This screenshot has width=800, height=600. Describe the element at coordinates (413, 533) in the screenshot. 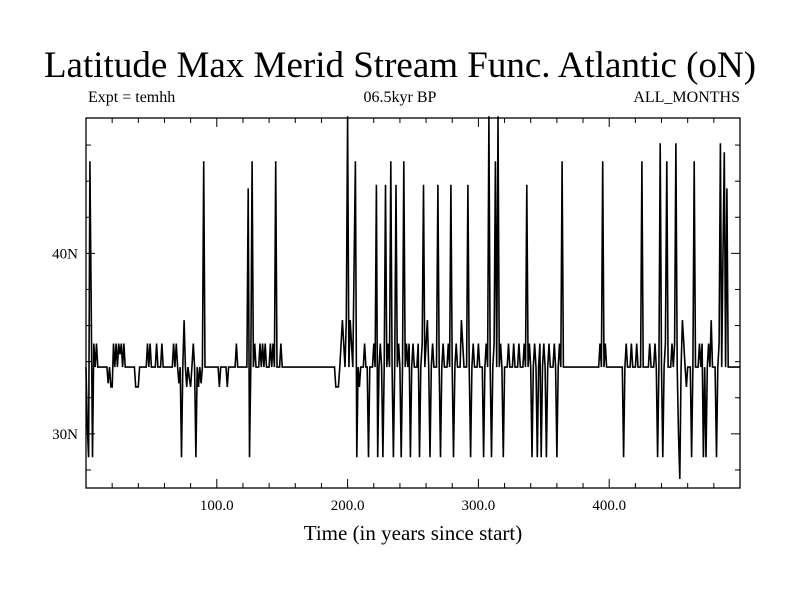

I see `x-axis-label: Time (in years since start)` at that location.